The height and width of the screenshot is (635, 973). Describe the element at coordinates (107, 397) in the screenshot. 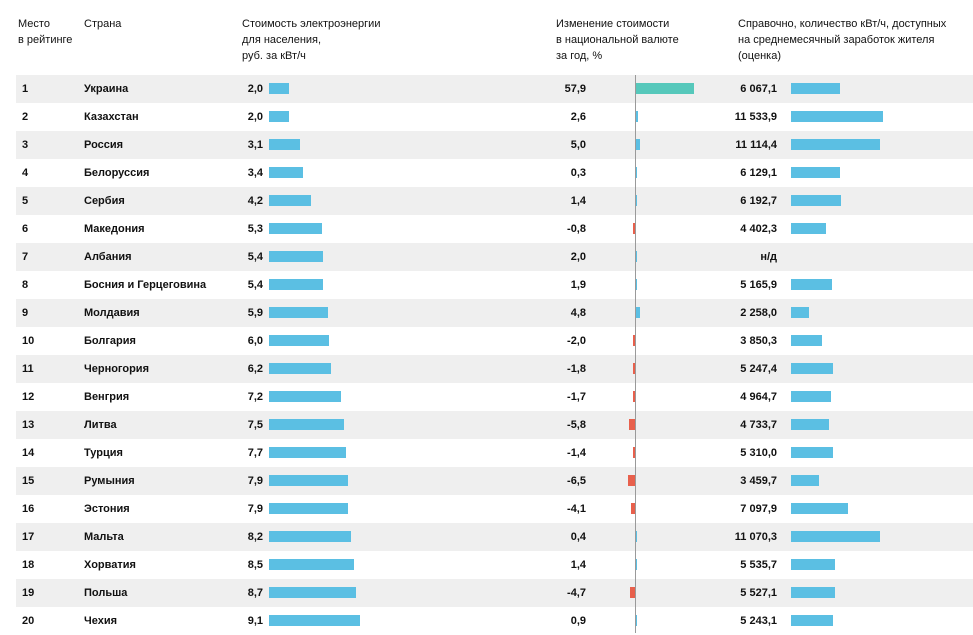

I see `country-label: Венгрия` at that location.